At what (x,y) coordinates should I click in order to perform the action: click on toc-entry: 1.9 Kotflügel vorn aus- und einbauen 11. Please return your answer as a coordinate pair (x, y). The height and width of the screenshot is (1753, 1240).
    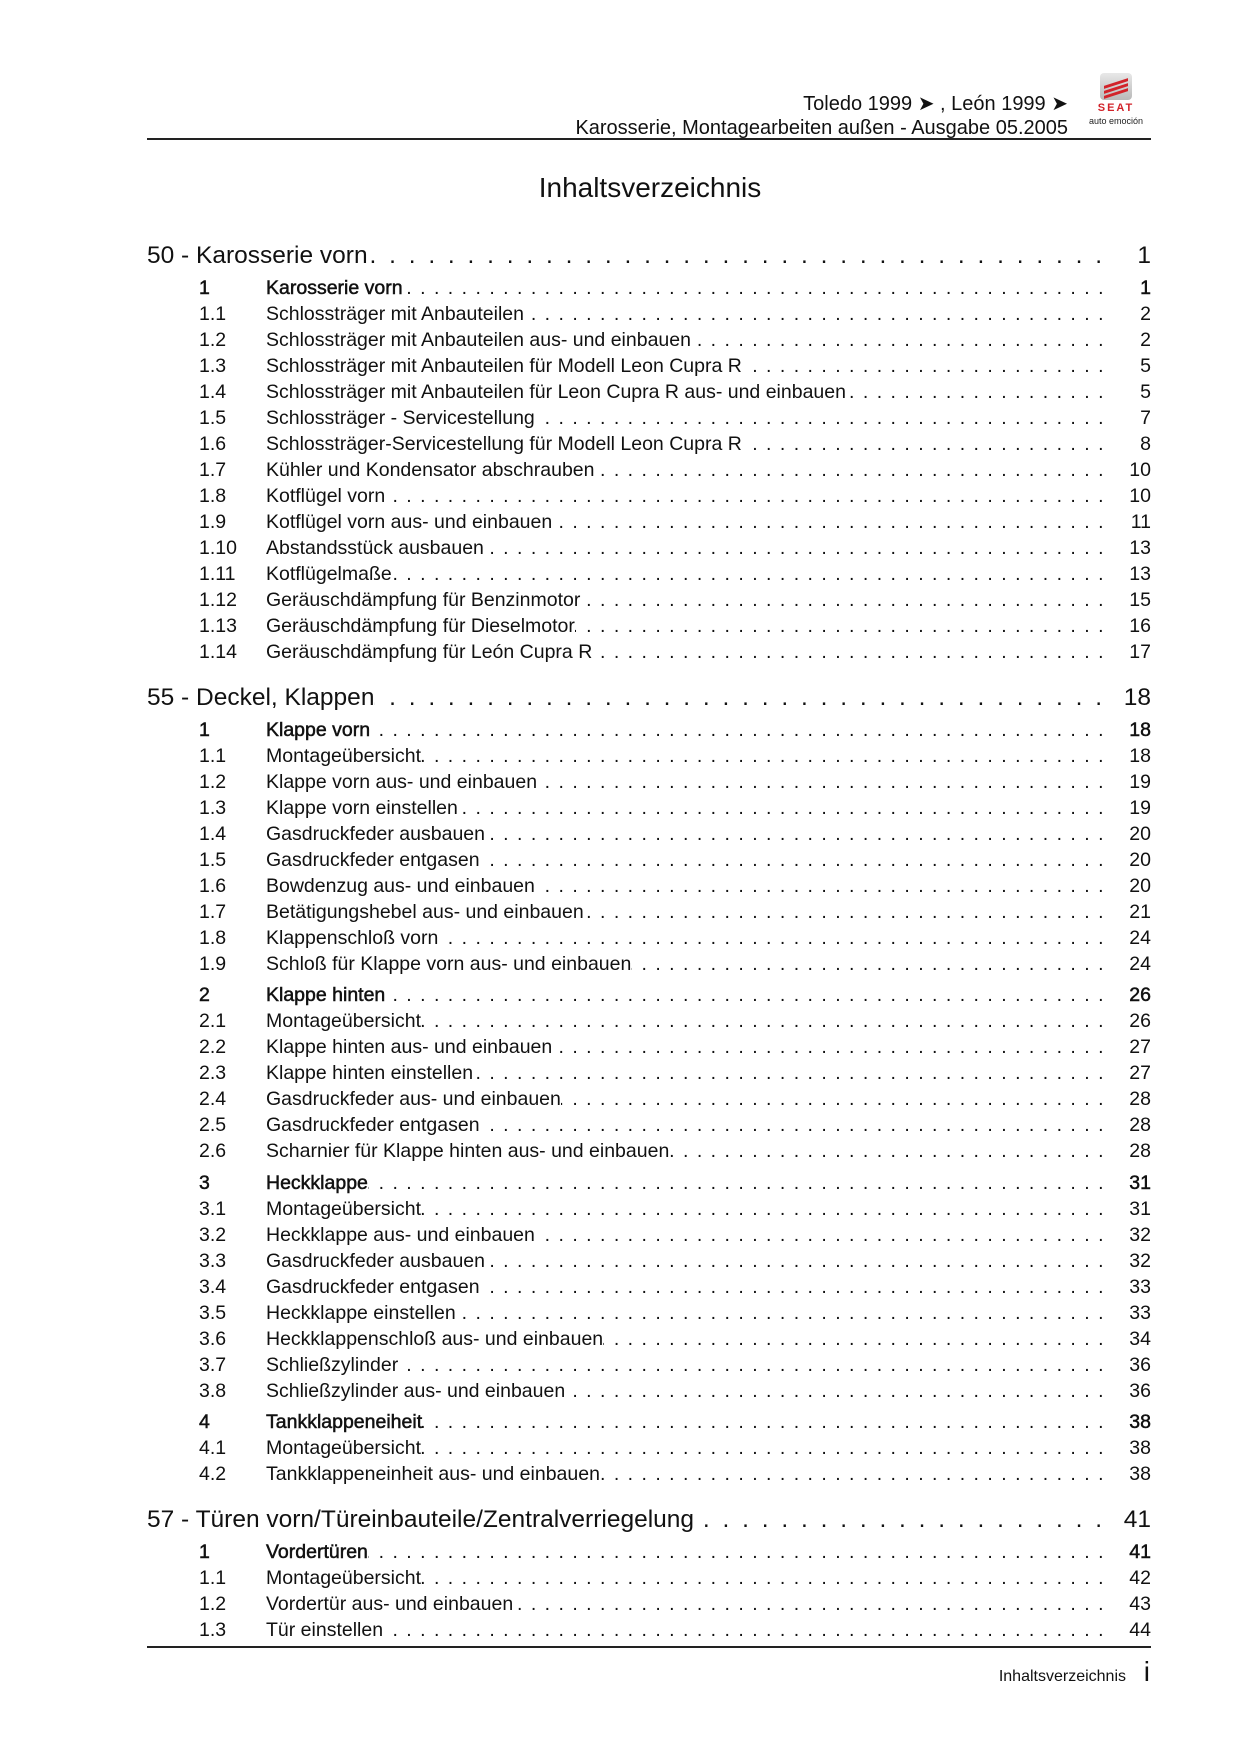
    Looking at the image, I should click on (649, 522).